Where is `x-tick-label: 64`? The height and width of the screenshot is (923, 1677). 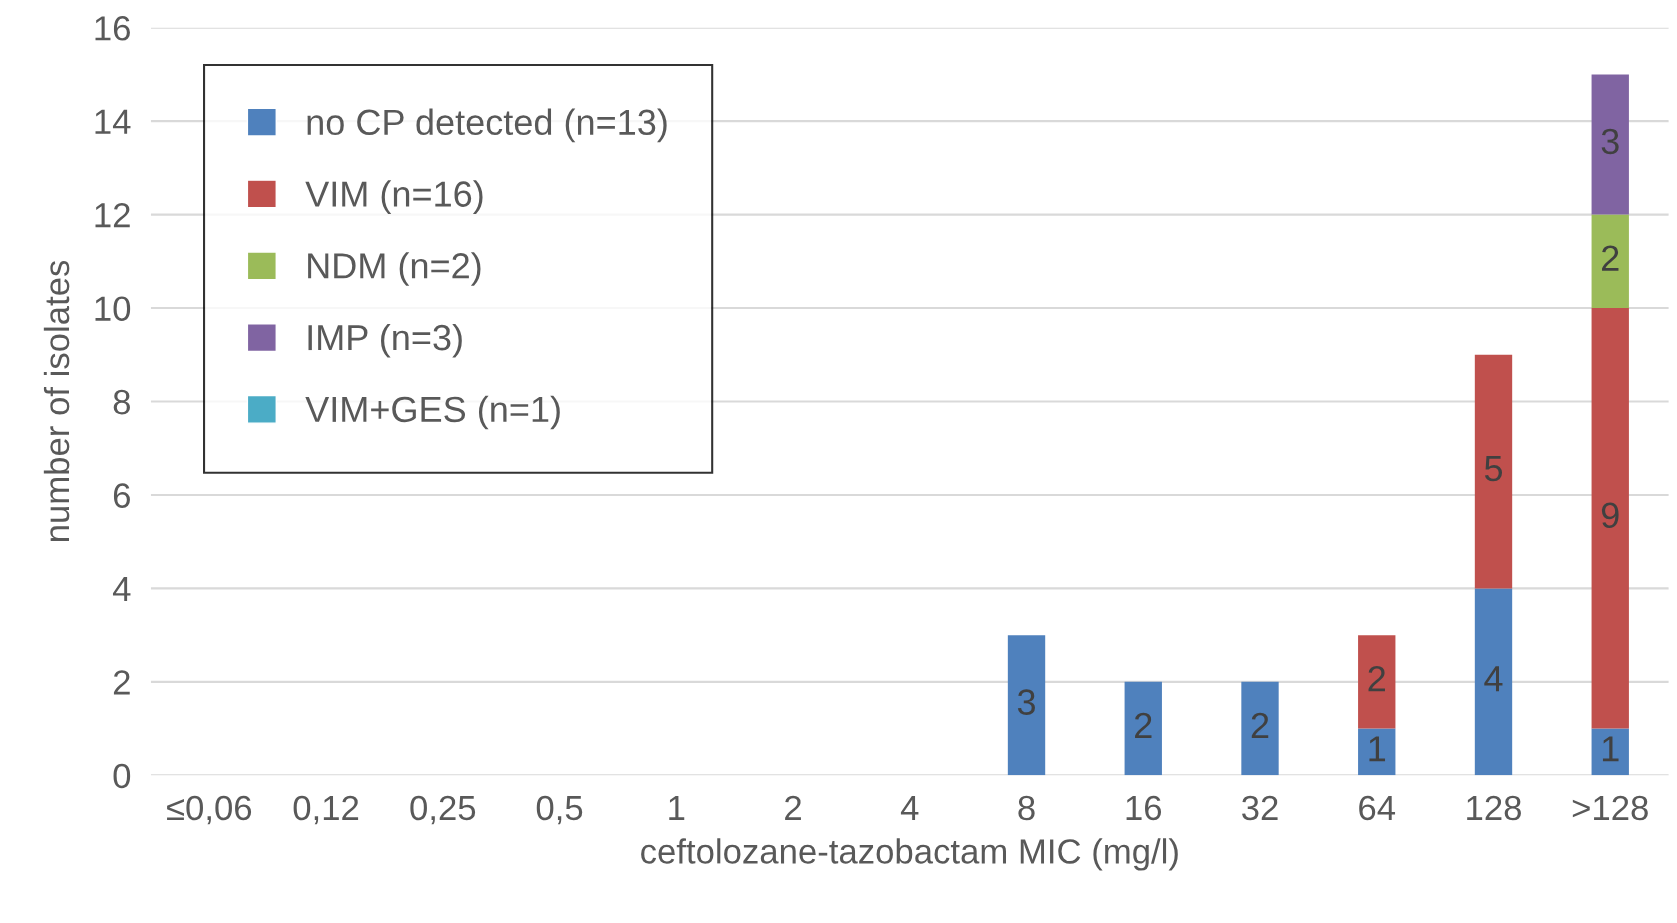
x-tick-label: 64 is located at coordinates (1377, 808).